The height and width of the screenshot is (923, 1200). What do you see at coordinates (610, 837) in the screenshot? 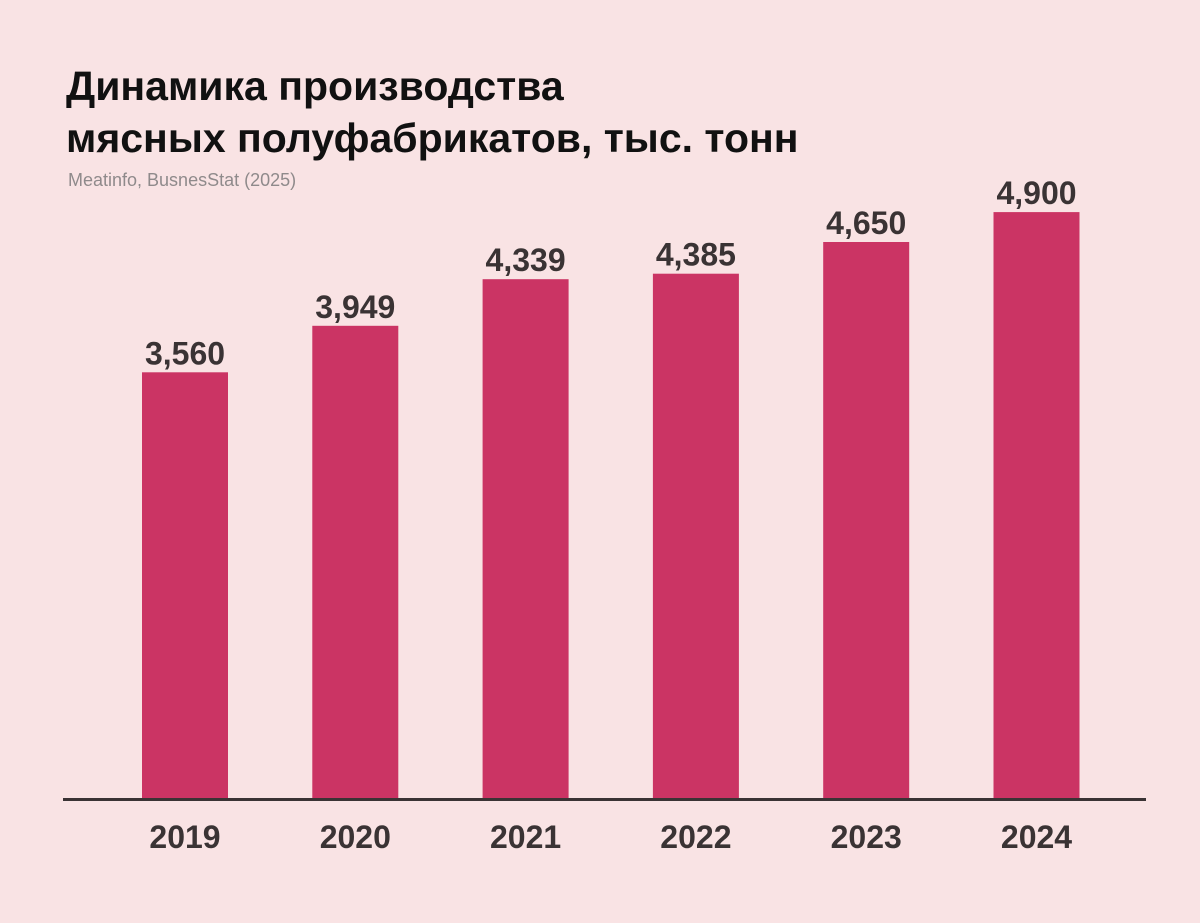
I see `x-tick-labels-group: 2019 2020 2021 2022 2023 2024` at bounding box center [610, 837].